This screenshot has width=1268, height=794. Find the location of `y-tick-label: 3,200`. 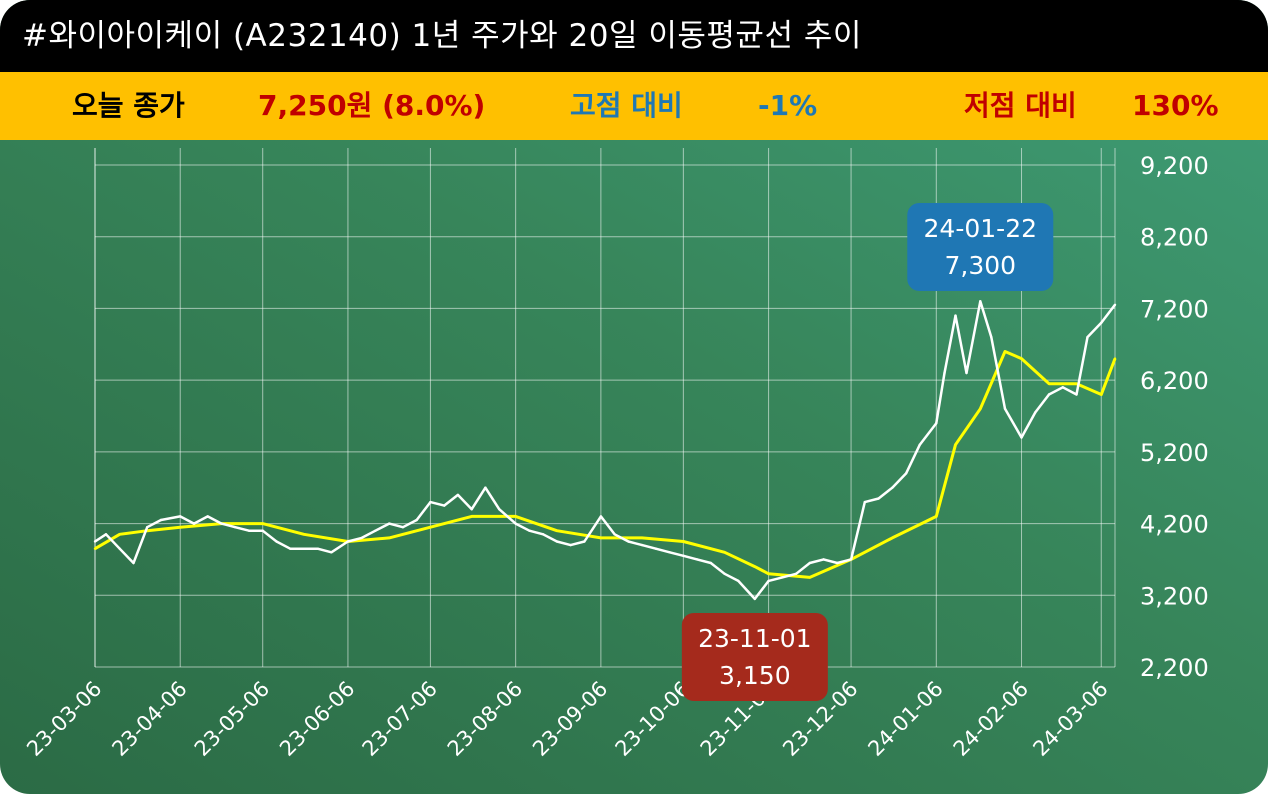

y-tick-label: 3,200 is located at coordinates (1174, 596).